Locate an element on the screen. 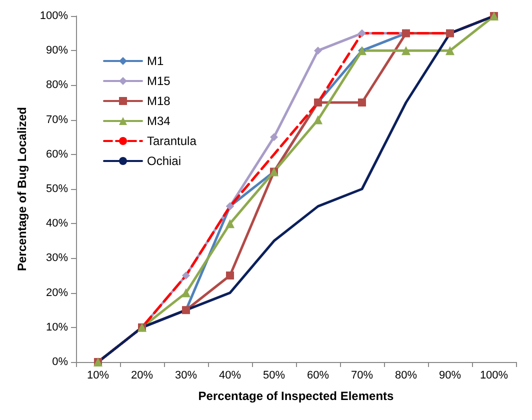 This screenshot has height=420, width=532. x-tick-label: 100% is located at coordinates (494, 376).